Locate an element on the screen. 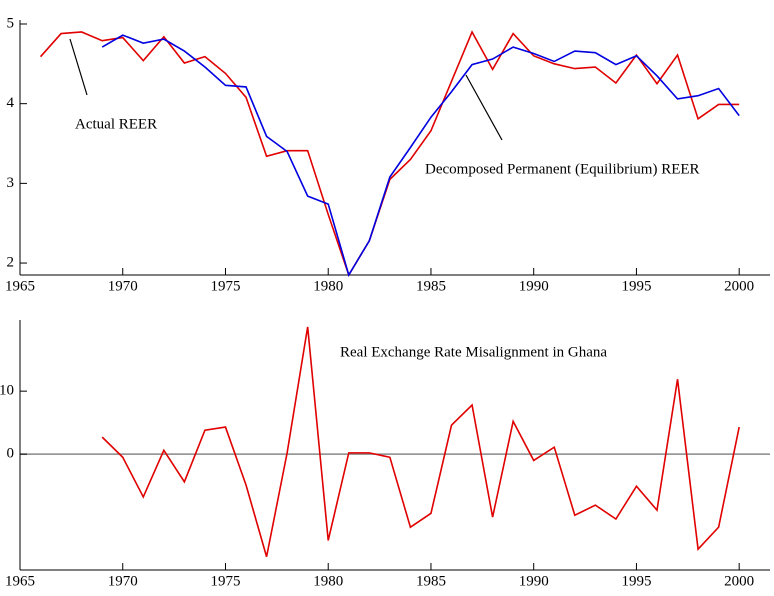  y-tick-label: 2 is located at coordinates (11, 262).